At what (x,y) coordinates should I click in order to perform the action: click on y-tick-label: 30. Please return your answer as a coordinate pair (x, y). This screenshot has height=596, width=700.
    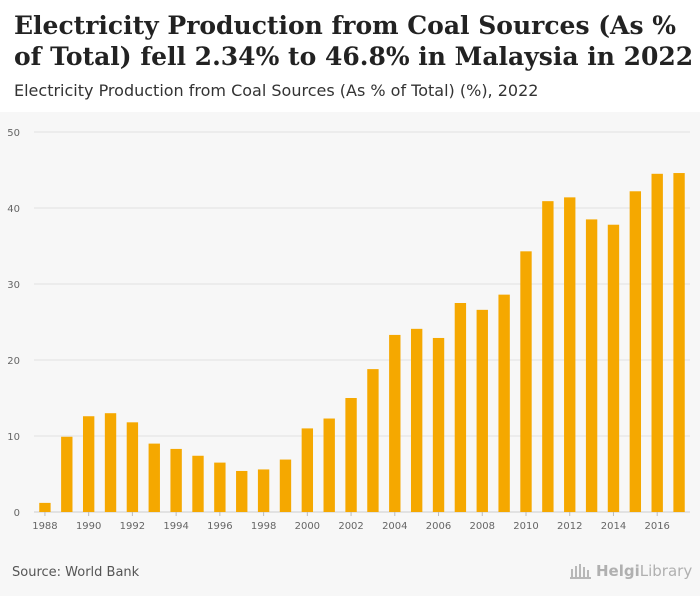
    Looking at the image, I should click on (13, 285).